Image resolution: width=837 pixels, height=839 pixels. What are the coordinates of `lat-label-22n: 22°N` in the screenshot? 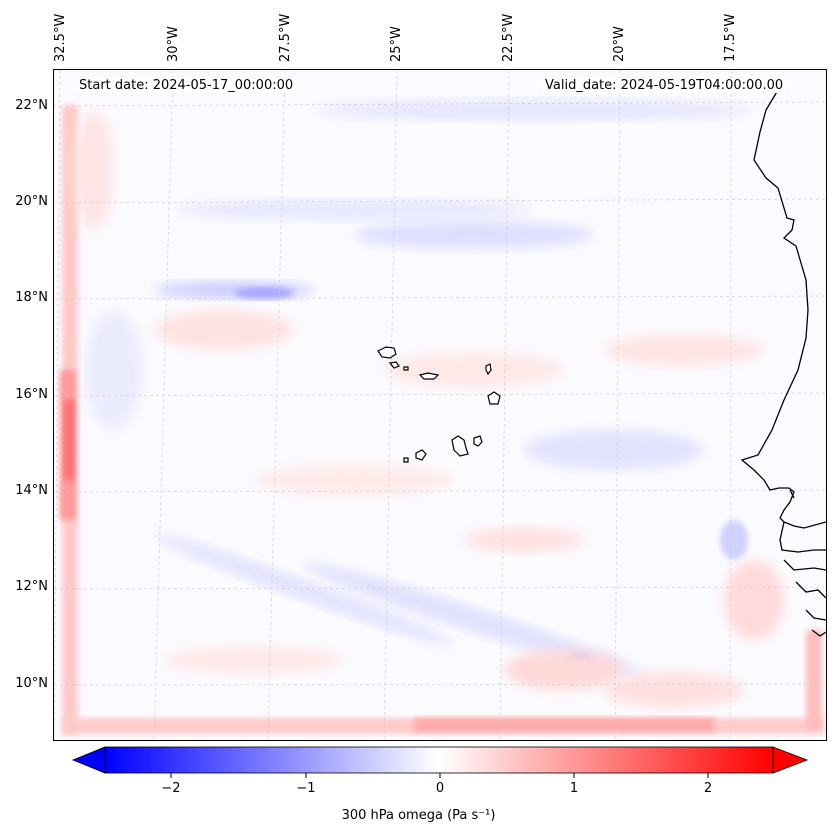 It's located at (31, 105).